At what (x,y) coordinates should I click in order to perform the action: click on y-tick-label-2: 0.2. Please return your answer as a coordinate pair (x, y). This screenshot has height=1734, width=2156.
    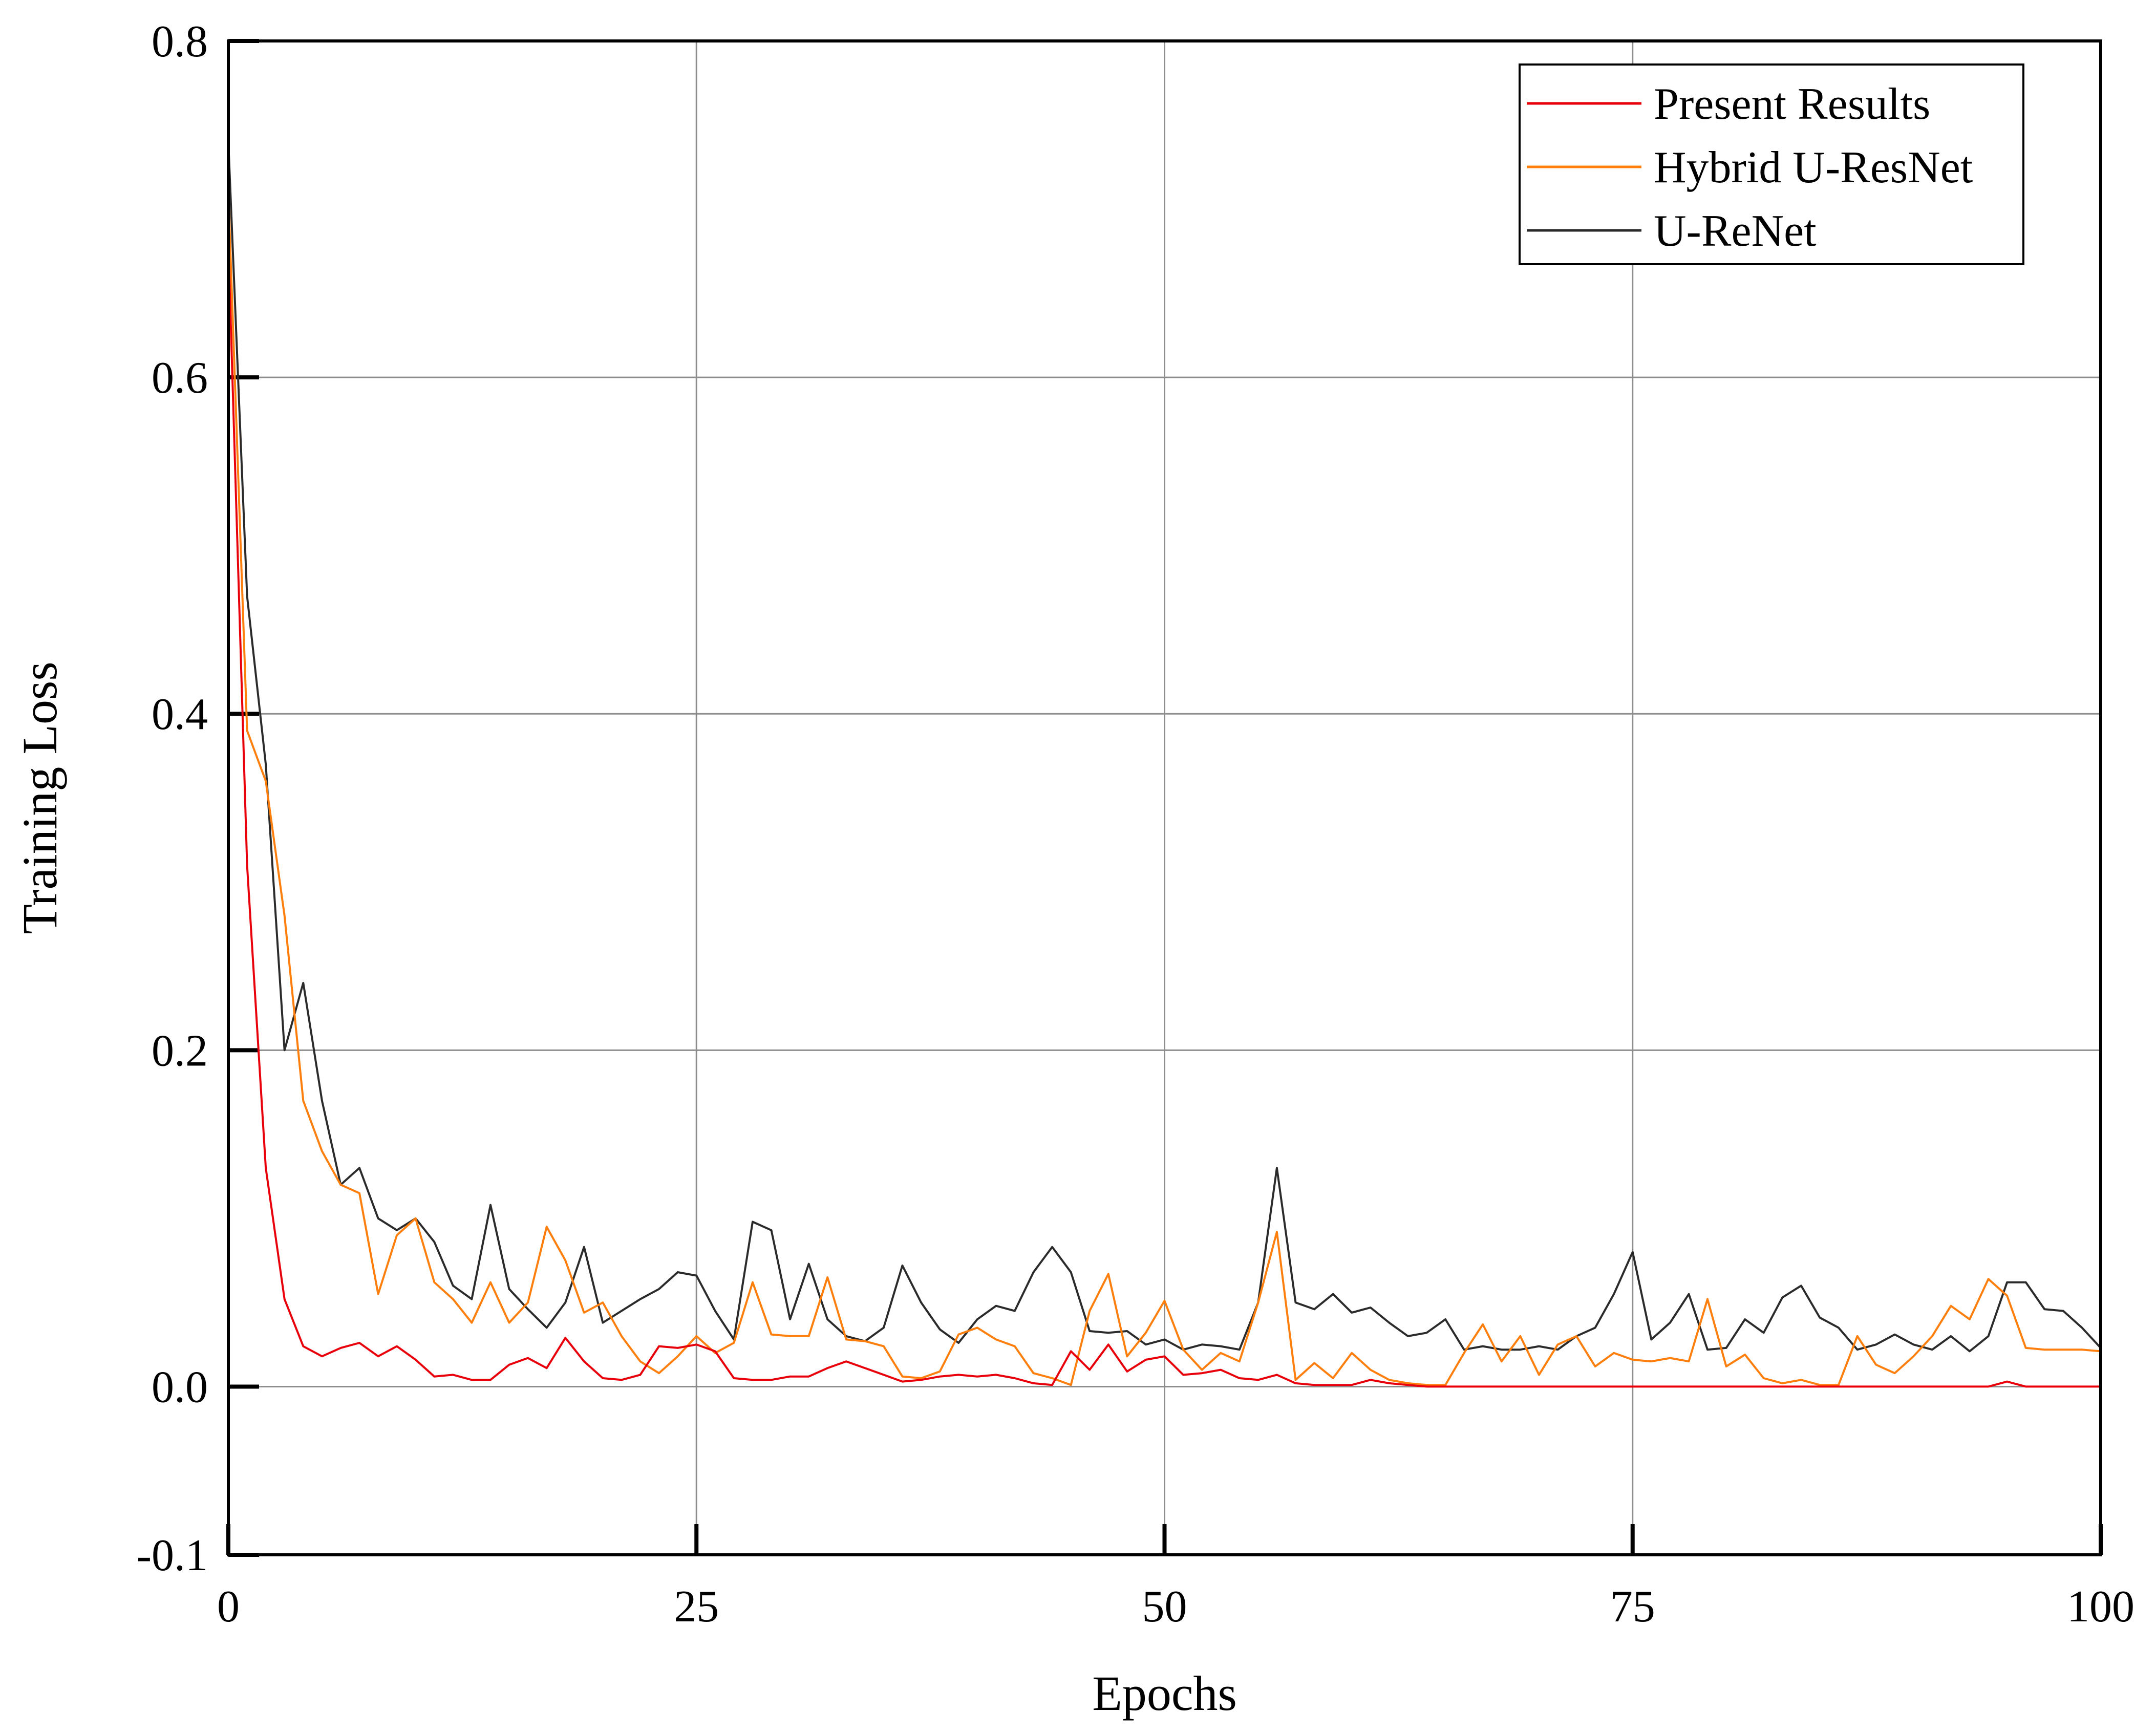
    Looking at the image, I should click on (180, 1051).